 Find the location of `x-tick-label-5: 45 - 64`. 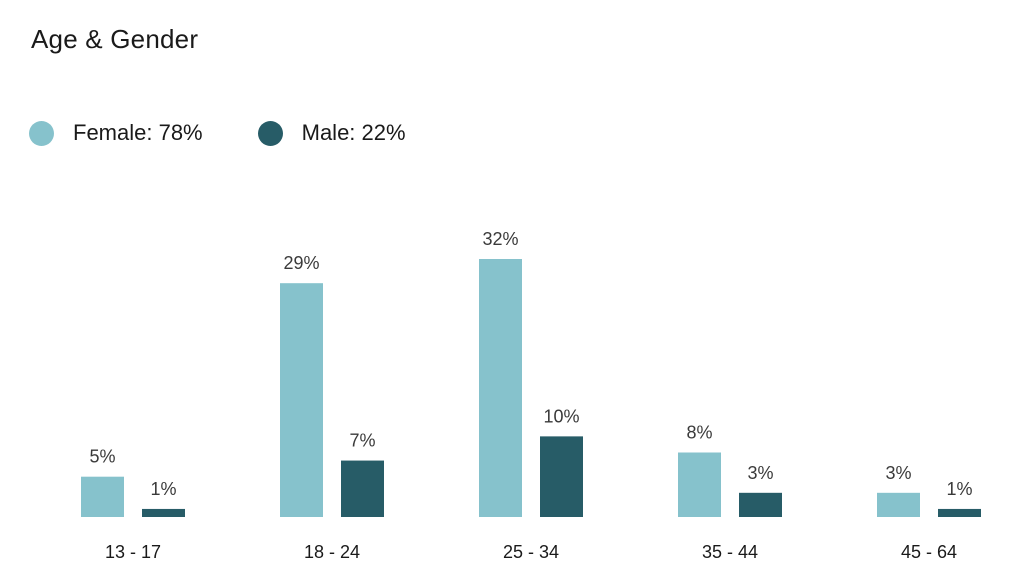

x-tick-label-5: 45 - 64 is located at coordinates (929, 552).